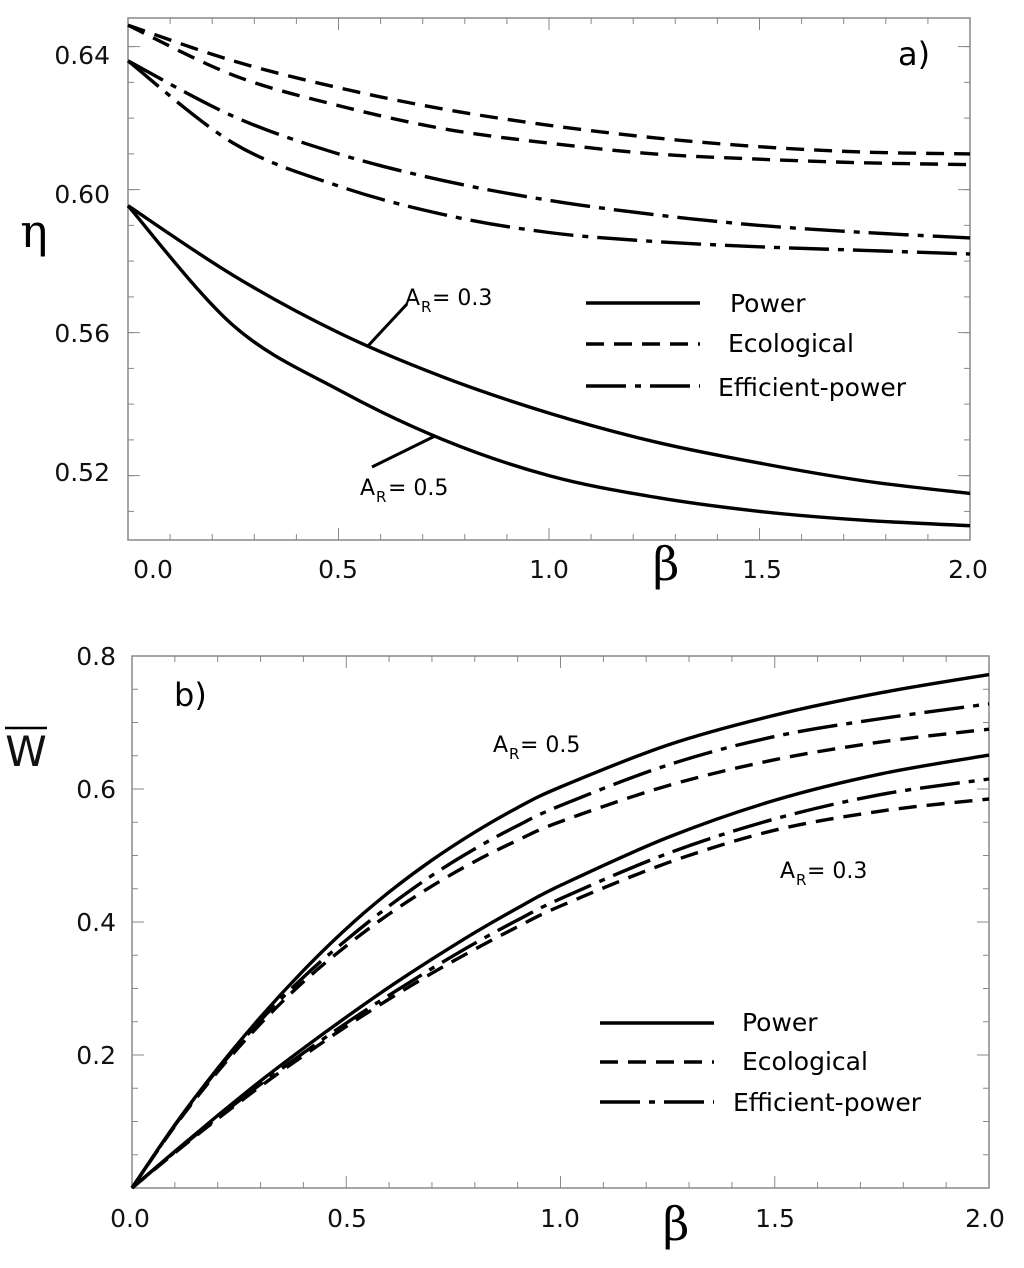 The image size is (1024, 1268). Describe the element at coordinates (34, 231) in the screenshot. I see `panel-a-ylabel: η` at that location.